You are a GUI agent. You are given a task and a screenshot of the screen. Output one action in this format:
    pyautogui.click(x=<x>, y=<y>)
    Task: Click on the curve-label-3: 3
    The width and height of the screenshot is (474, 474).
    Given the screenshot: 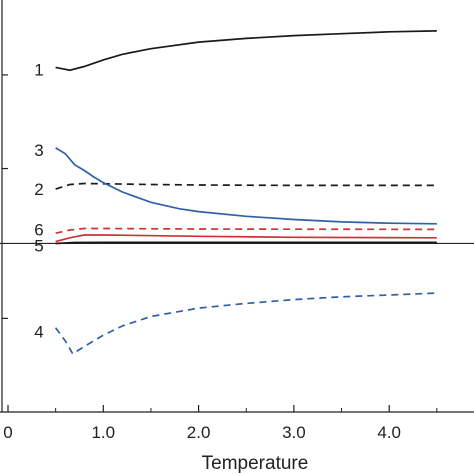 What is the action you would take?
    pyautogui.click(x=38, y=150)
    